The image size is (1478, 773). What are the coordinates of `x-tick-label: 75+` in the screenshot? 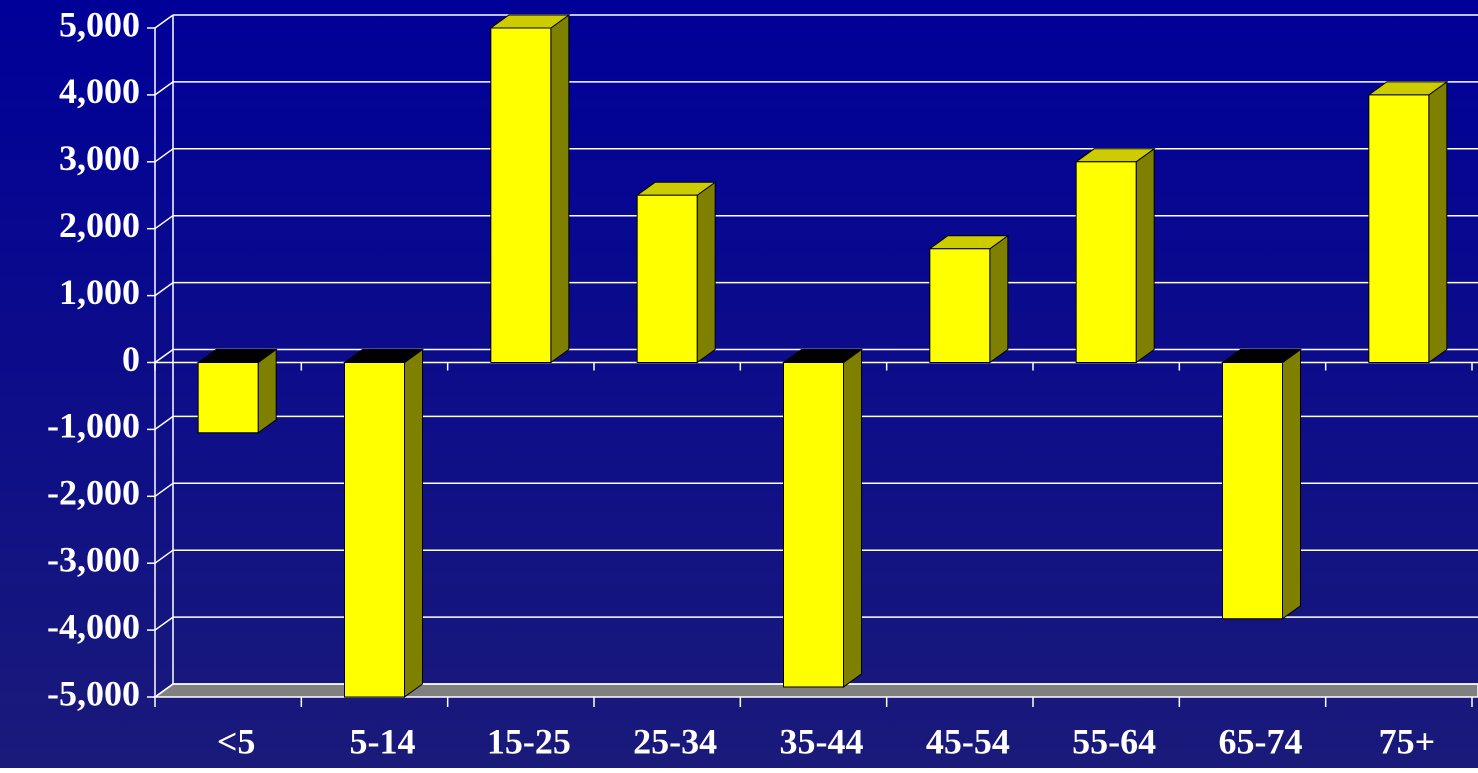 It's located at (1407, 741).